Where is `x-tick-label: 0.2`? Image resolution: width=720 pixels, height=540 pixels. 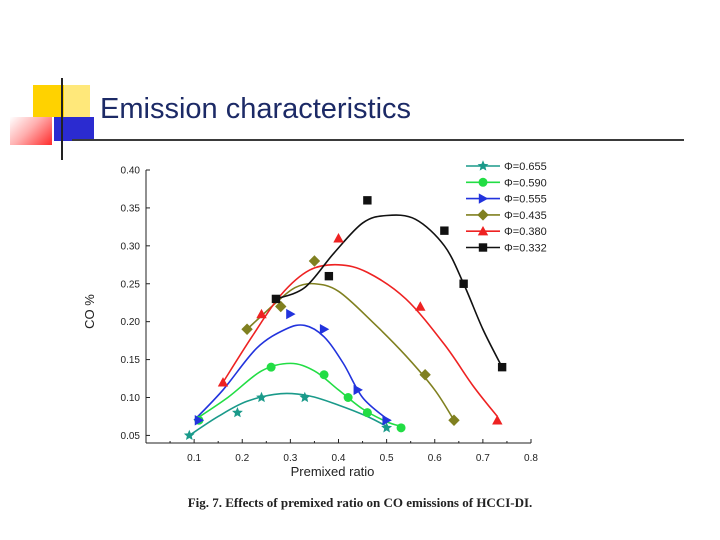
x-tick-label: 0.2 is located at coordinates (242, 458).